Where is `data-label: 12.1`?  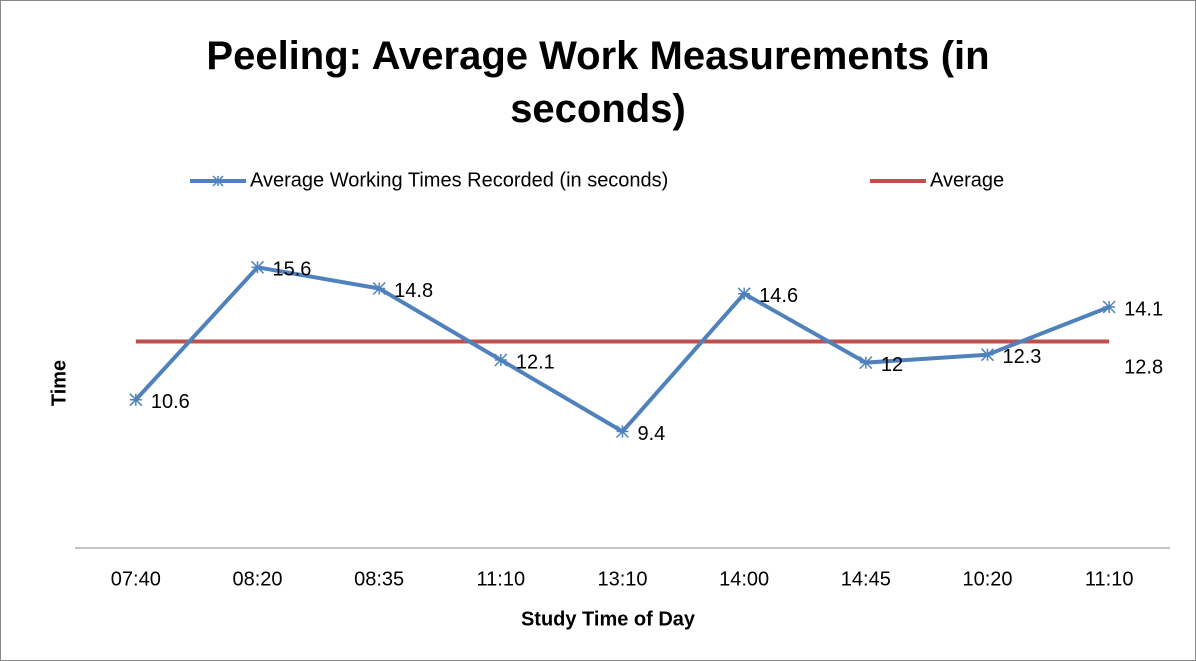 data-label: 12.1 is located at coordinates (535, 362).